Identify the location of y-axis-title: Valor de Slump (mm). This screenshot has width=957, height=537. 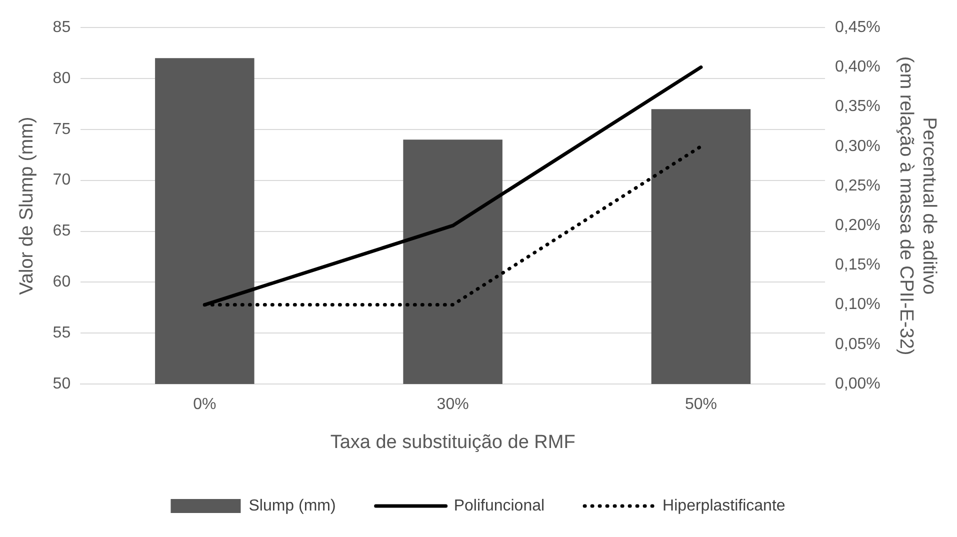
(27, 205).